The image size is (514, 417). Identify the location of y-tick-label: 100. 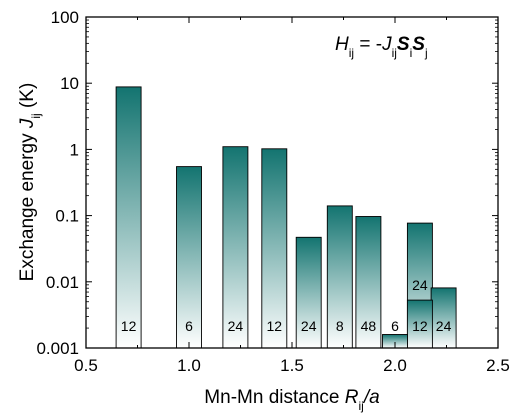
(65, 17).